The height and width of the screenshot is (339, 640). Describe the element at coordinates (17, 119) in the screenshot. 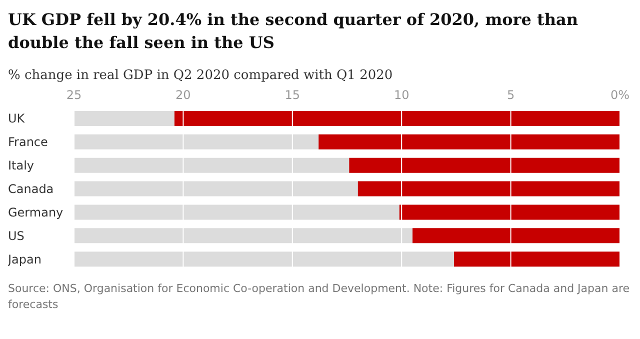

I see `y-tick-label: UK` at that location.